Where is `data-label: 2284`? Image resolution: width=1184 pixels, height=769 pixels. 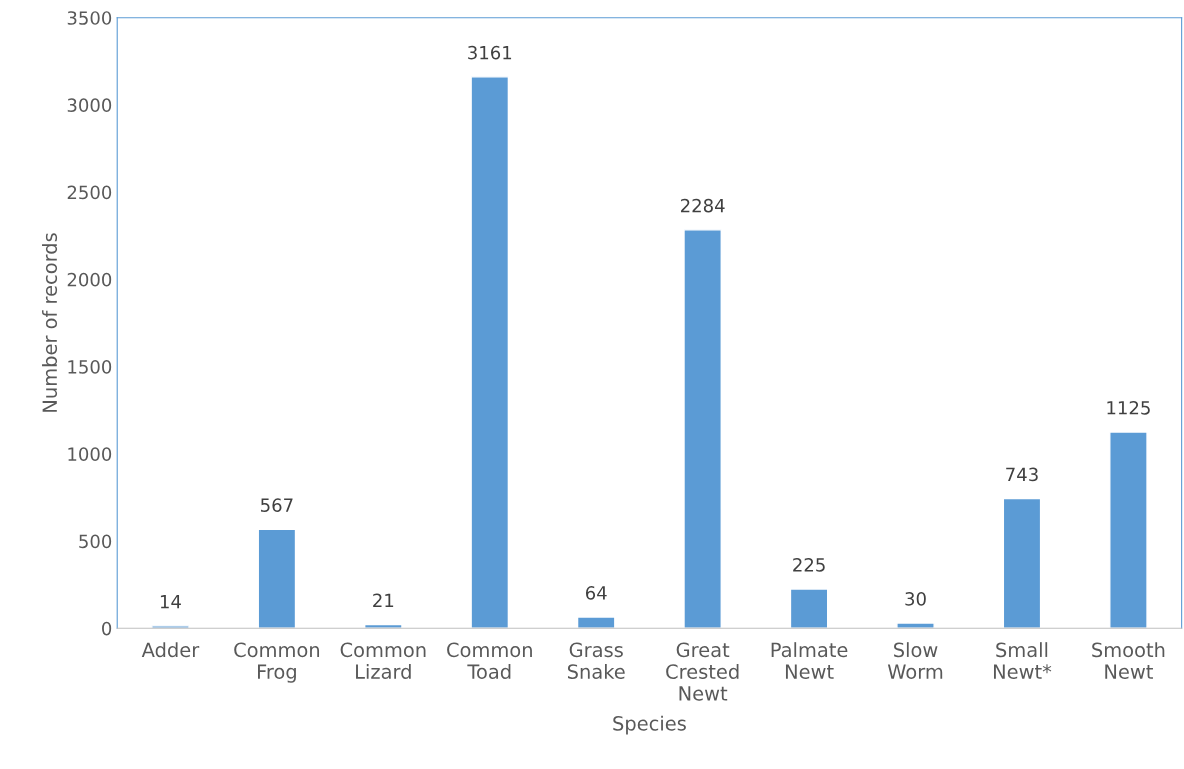 data-label: 2284 is located at coordinates (702, 205).